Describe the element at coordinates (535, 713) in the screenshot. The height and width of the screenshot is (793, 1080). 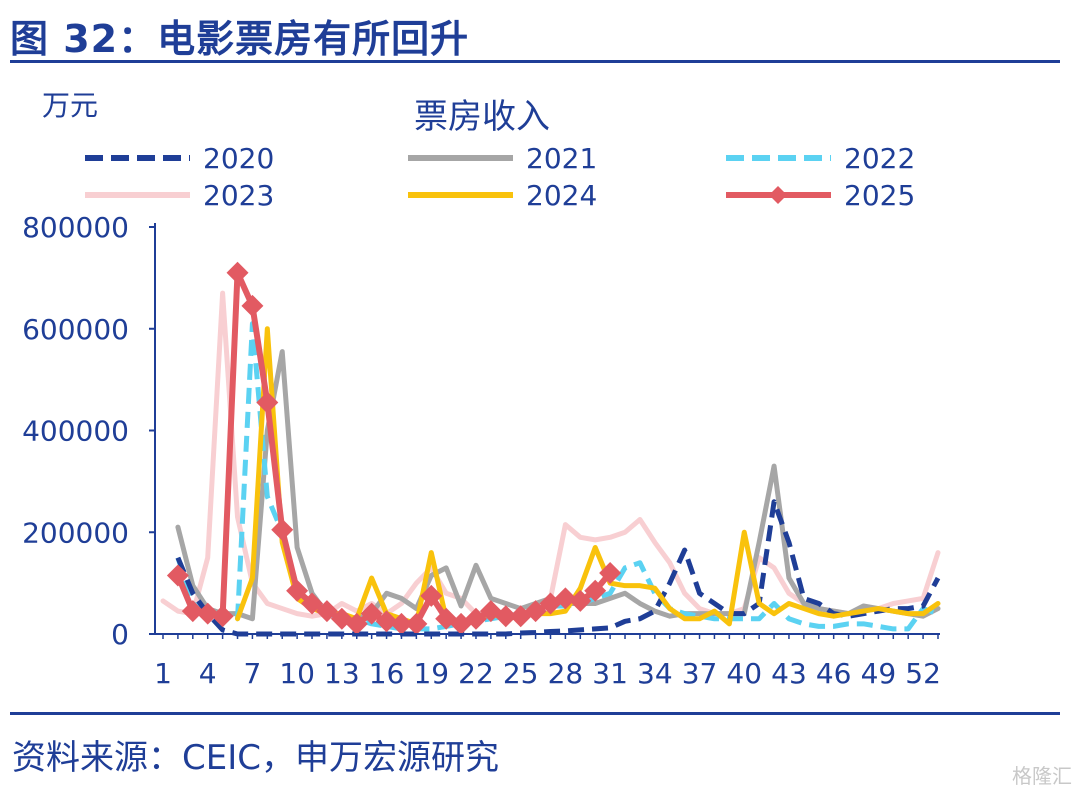
I see `footer-divider` at that location.